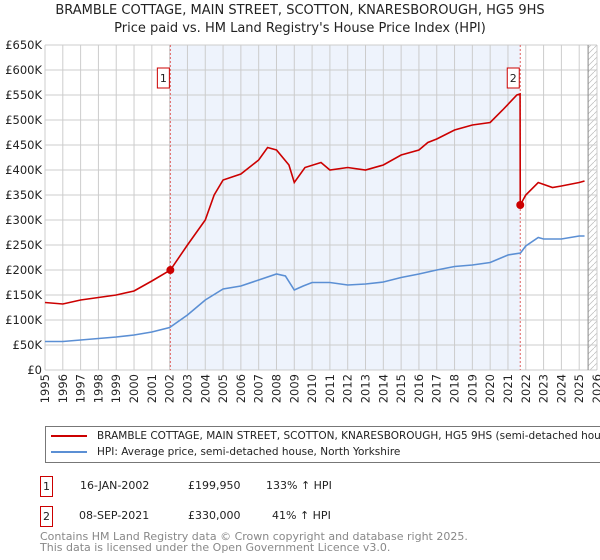 The height and width of the screenshot is (560, 600). Describe the element at coordinates (116, 388) in the screenshot. I see `x-tick-label: 1999` at that location.